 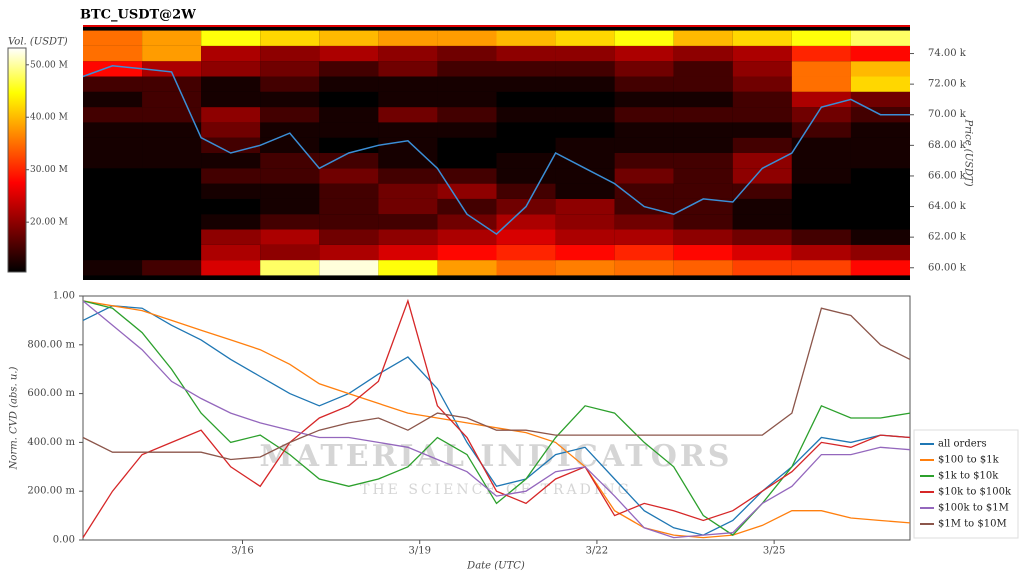 What do you see at coordinates (947, 84) in the screenshot?
I see `y-tick-label: 72.00 k` at bounding box center [947, 84].